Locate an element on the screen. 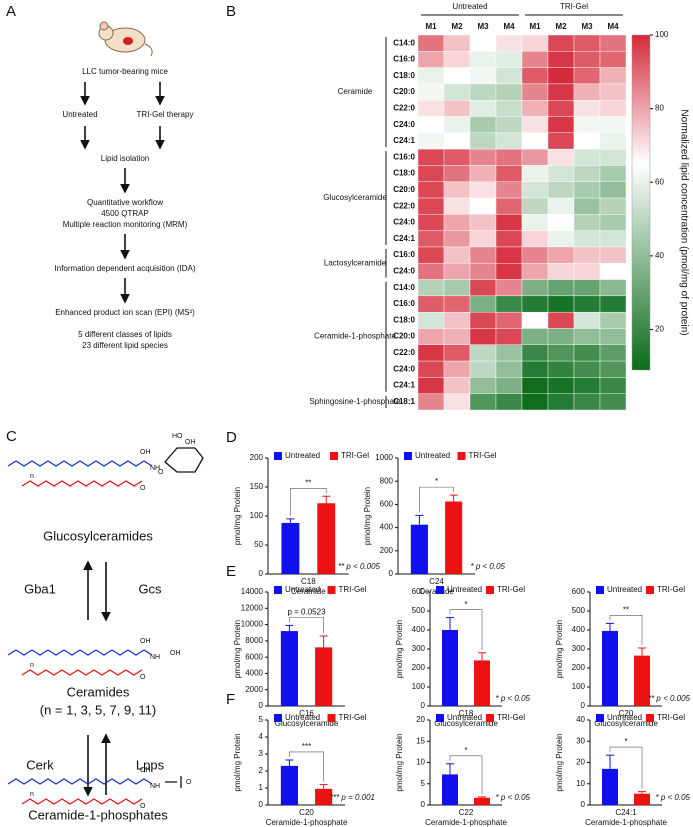 The height and width of the screenshot is (827, 693). y-axis-label: pmol/mg Protein is located at coordinates (399, 649).